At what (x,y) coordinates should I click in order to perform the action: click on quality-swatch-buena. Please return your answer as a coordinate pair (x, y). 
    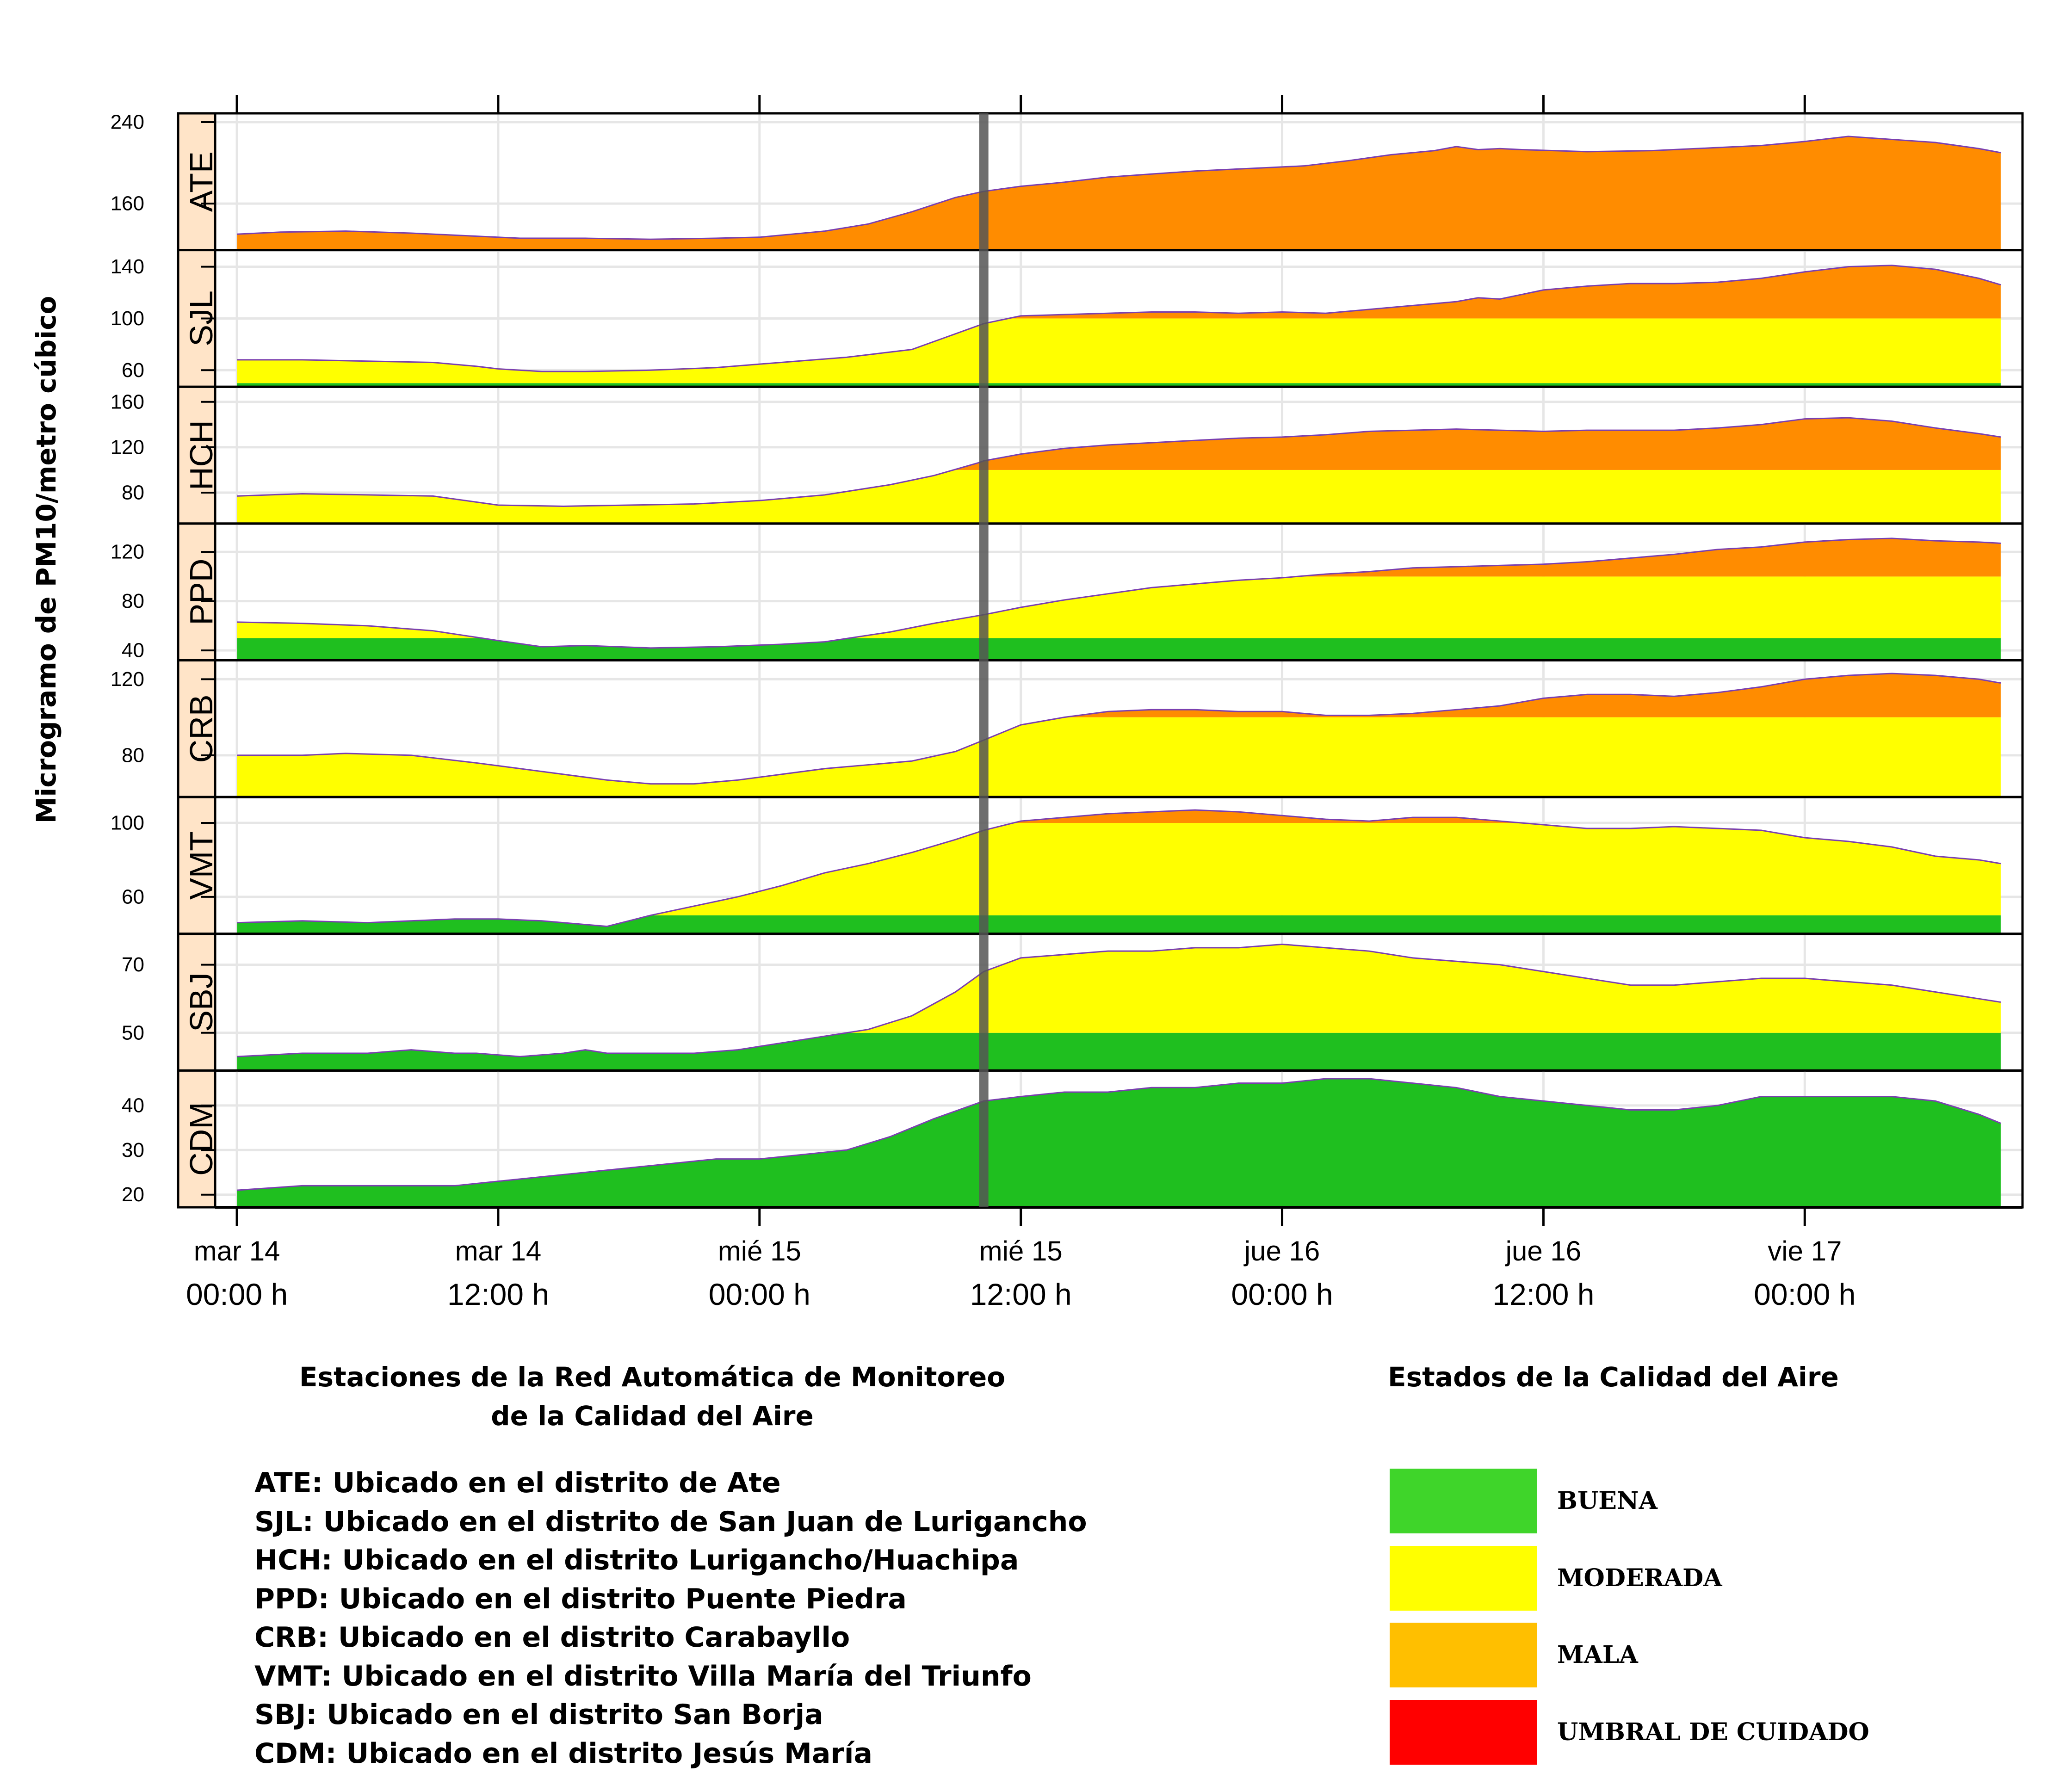
    Looking at the image, I should click on (1463, 1501).